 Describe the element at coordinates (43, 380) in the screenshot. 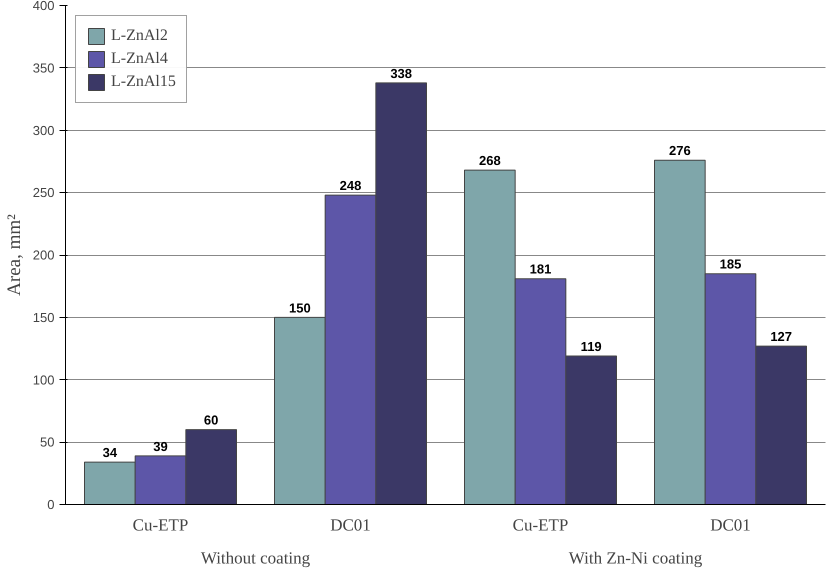

I see `y-tick-label: 100` at that location.